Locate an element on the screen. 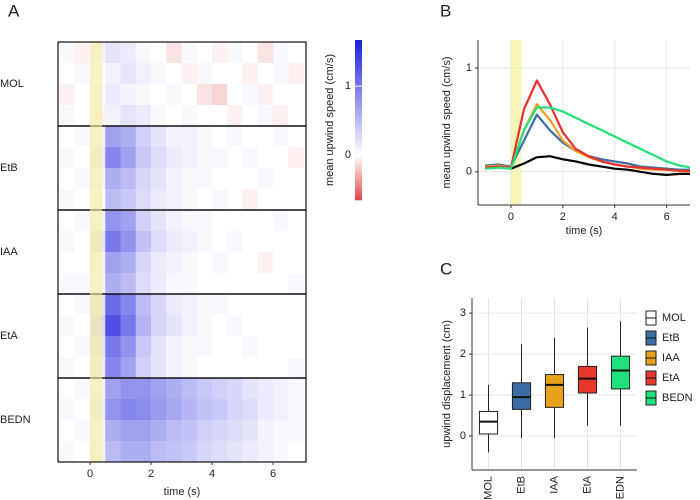 This screenshot has height=500, width=700. legend-label: BEDN is located at coordinates (677, 398).